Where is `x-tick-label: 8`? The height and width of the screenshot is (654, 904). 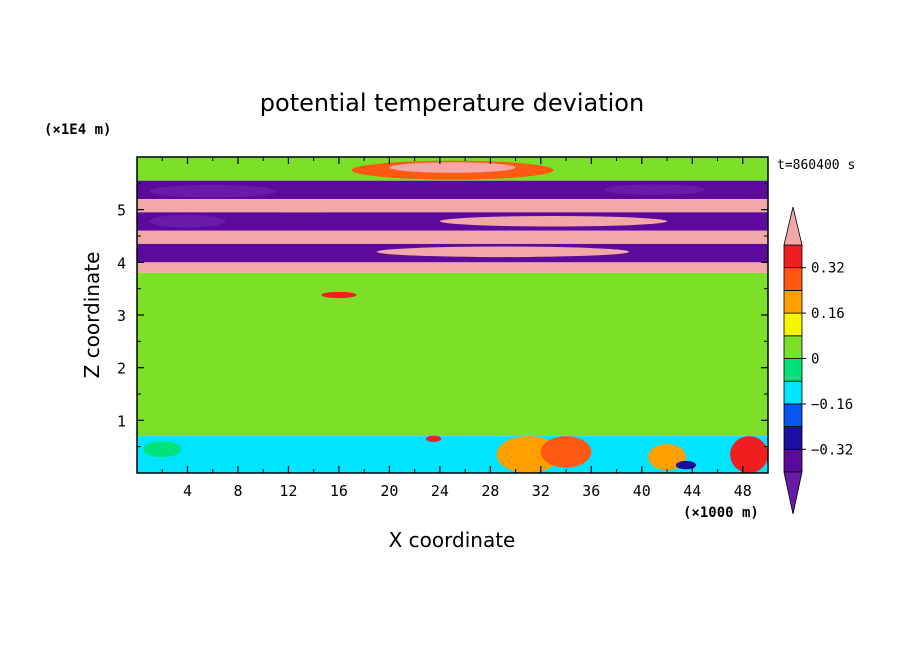
x-tick-label: 8 is located at coordinates (237, 491).